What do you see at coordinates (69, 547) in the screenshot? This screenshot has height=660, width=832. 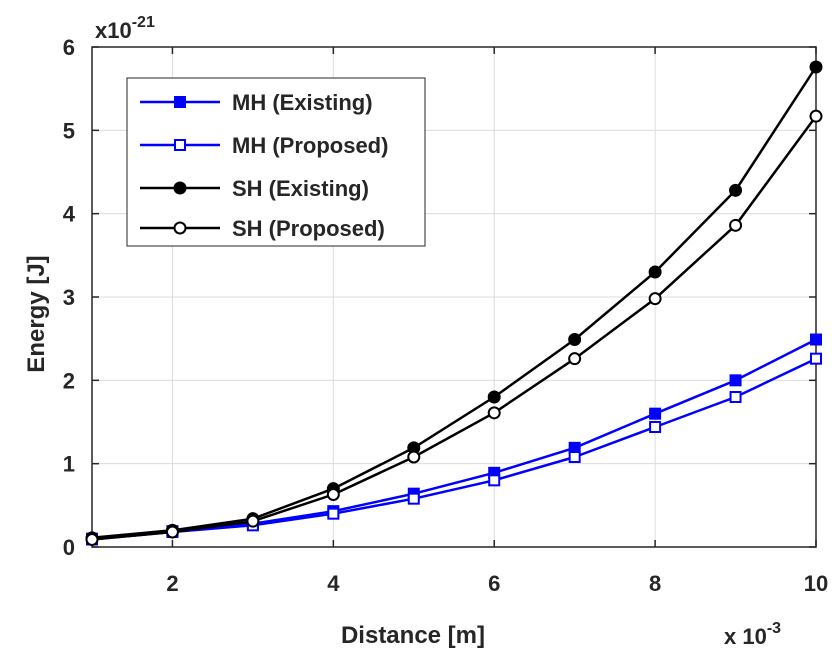 I see `y-tick-label: 0` at bounding box center [69, 547].